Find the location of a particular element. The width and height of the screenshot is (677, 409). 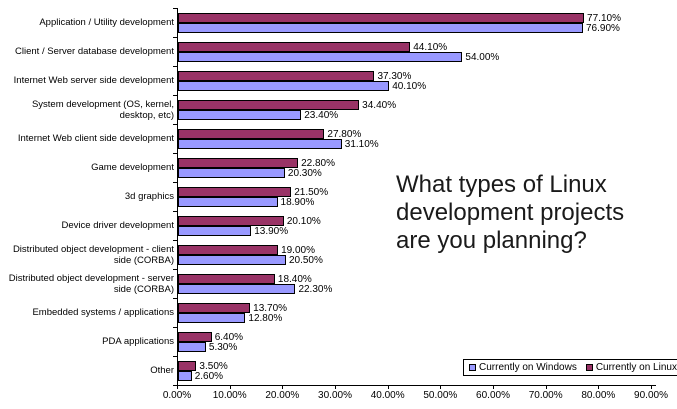

value-label: 3.50% is located at coordinates (213, 366).